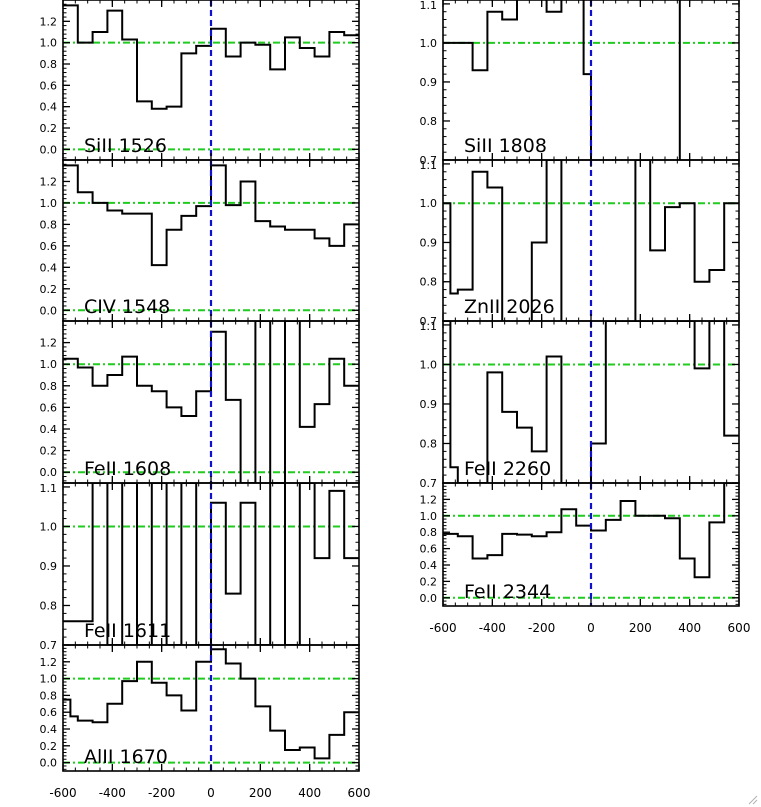 The height and width of the screenshot is (807, 761). I want to click on ion-transition-label: SiII 1808, so click(505, 146).